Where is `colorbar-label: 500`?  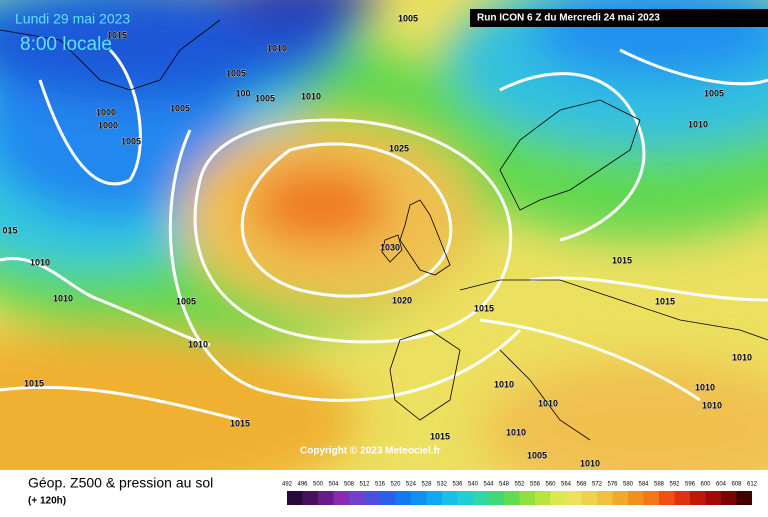 colorbar-label: 500 is located at coordinates (318, 485).